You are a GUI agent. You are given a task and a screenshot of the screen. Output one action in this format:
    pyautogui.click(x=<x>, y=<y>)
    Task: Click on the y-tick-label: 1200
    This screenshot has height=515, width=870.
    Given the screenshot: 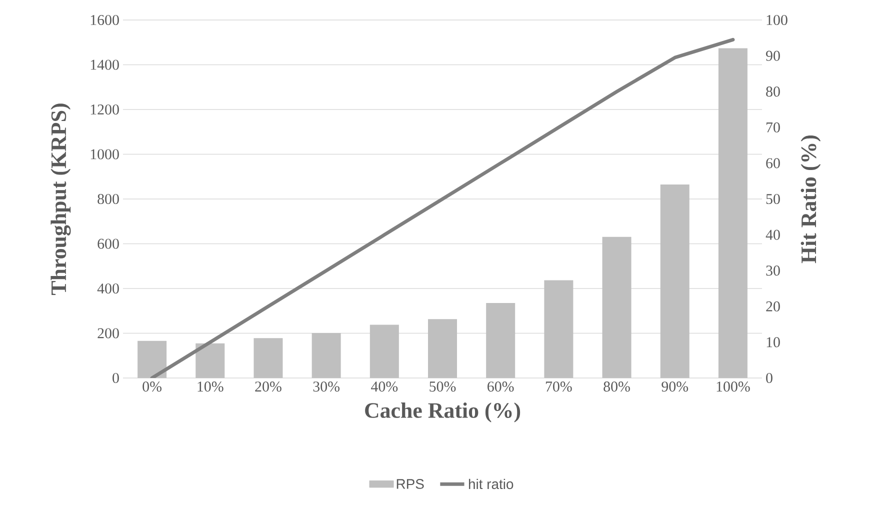 What is the action you would take?
    pyautogui.click(x=104, y=109)
    